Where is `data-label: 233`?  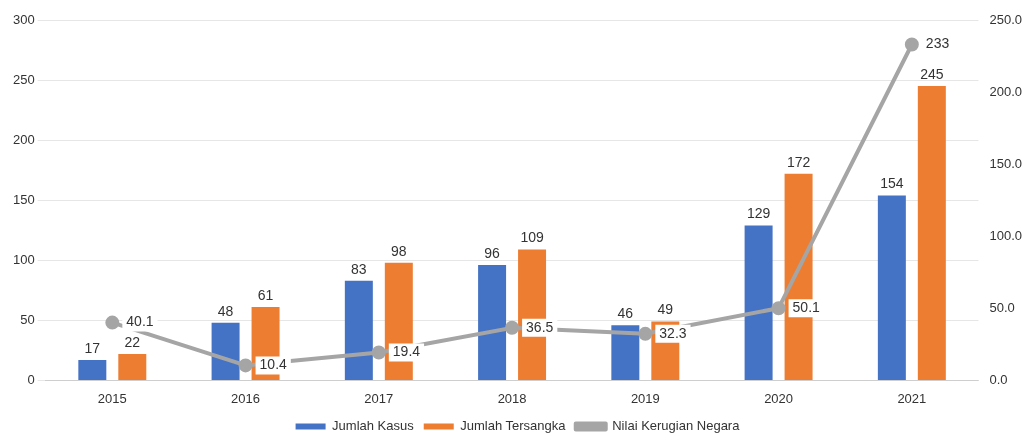
data-label: 233 is located at coordinates (937, 43).